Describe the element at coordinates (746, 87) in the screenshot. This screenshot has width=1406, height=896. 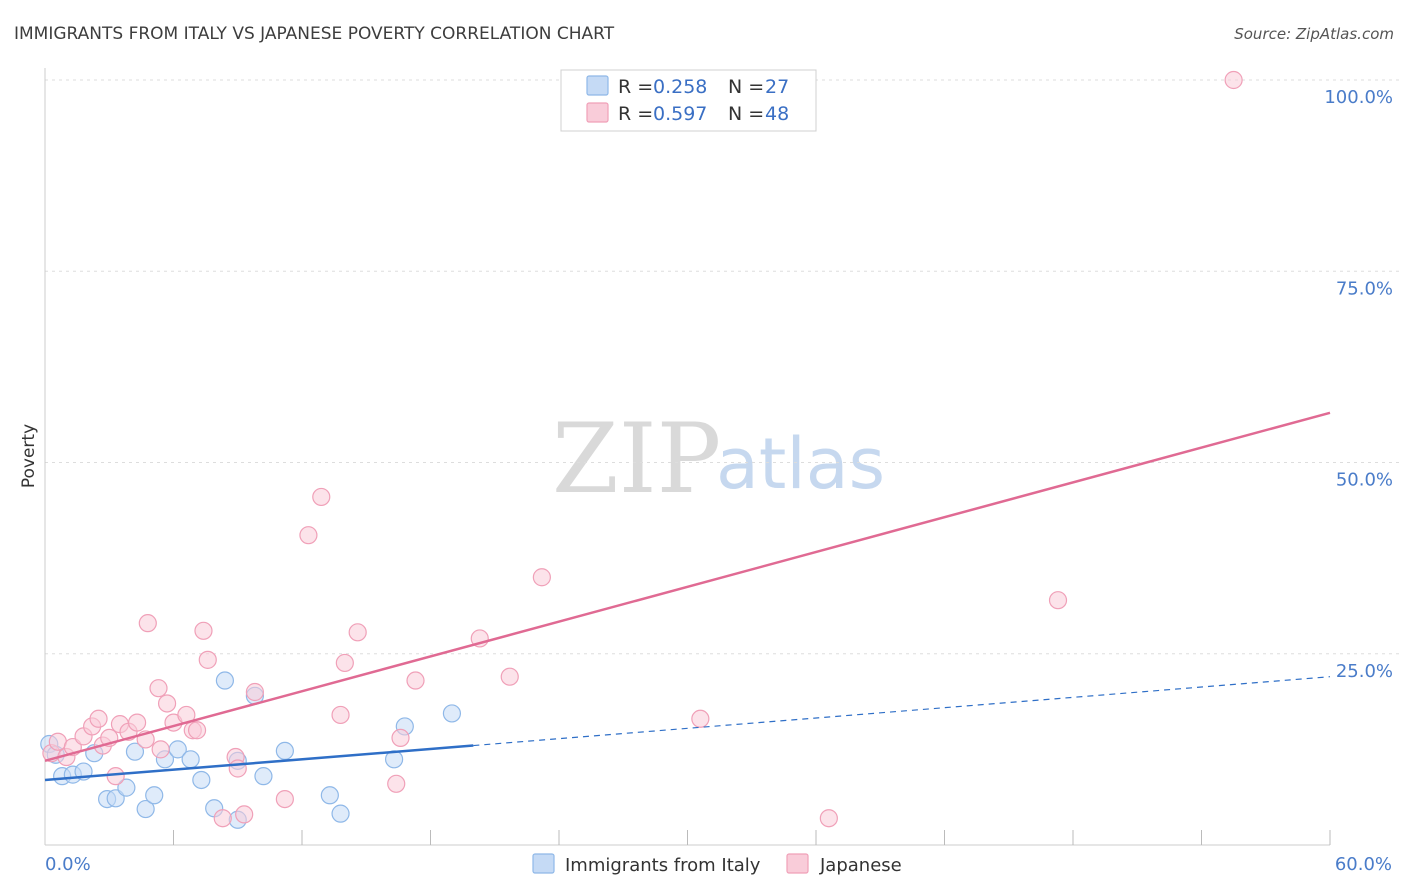
I see `legend-n-label-italy: N =` at that location.